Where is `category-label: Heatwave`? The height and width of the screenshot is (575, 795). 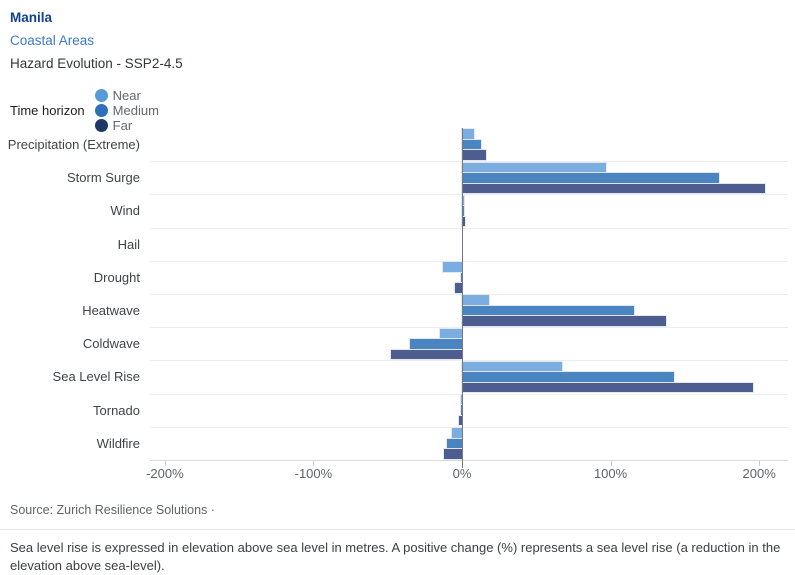
category-label: Heatwave is located at coordinates (111, 311).